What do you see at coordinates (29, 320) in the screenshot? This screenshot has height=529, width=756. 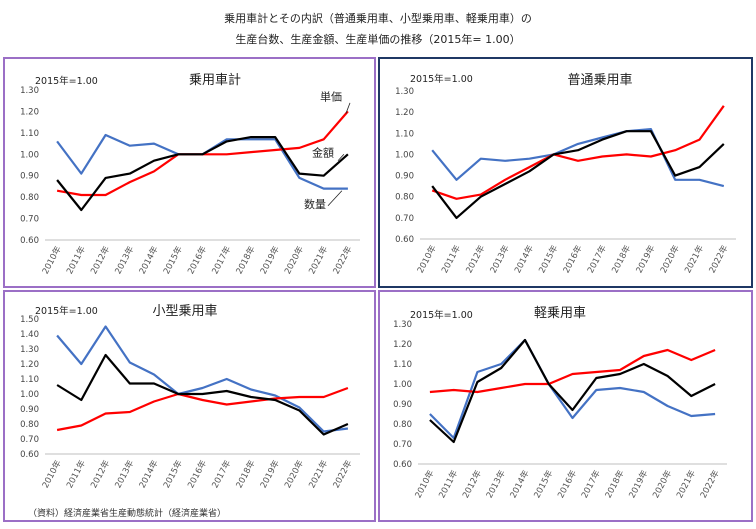 I see `y-tick-label: 1.50` at bounding box center [29, 320].